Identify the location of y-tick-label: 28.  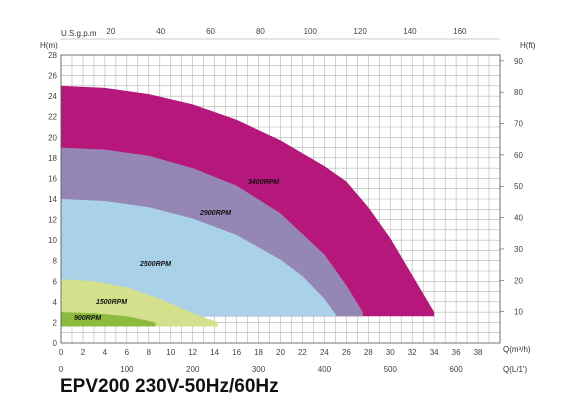
(52, 55).